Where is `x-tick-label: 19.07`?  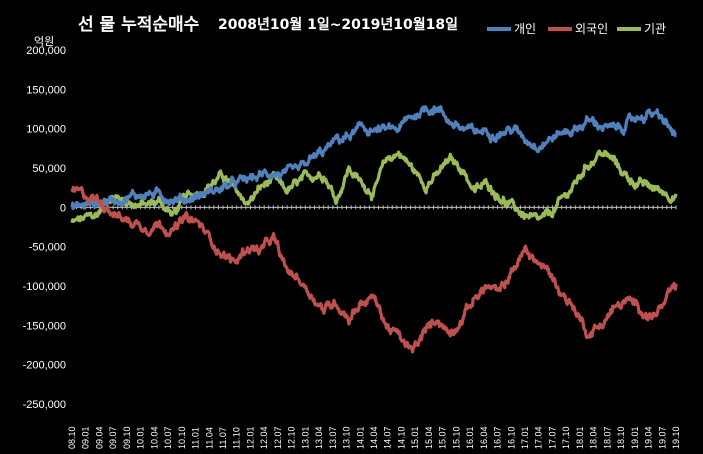
x-tick-label: 19.07 is located at coordinates (662, 437).